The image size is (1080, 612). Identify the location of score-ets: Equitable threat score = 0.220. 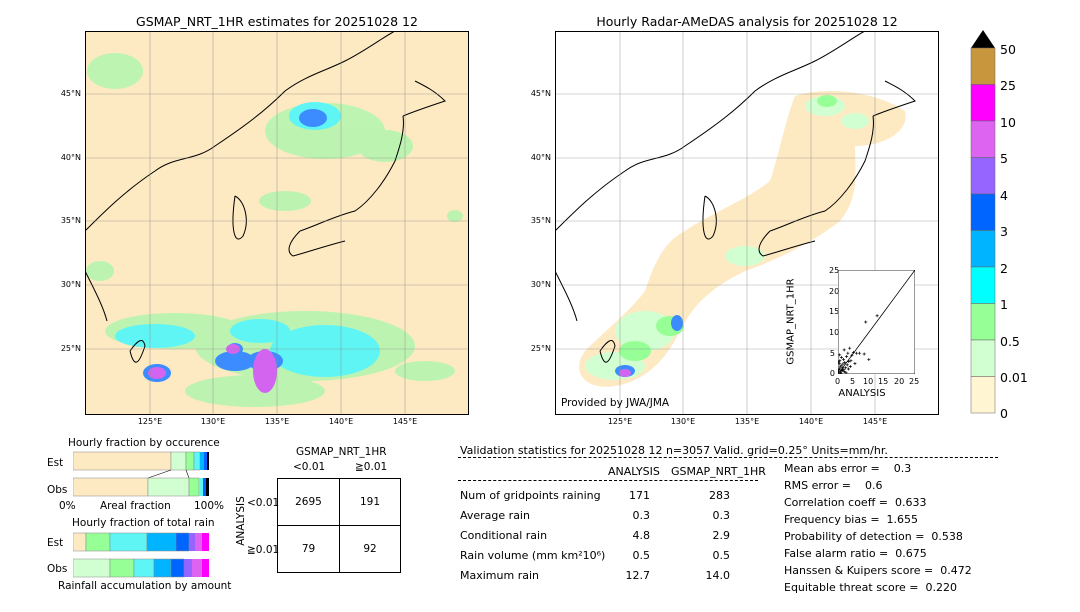
(870, 587).